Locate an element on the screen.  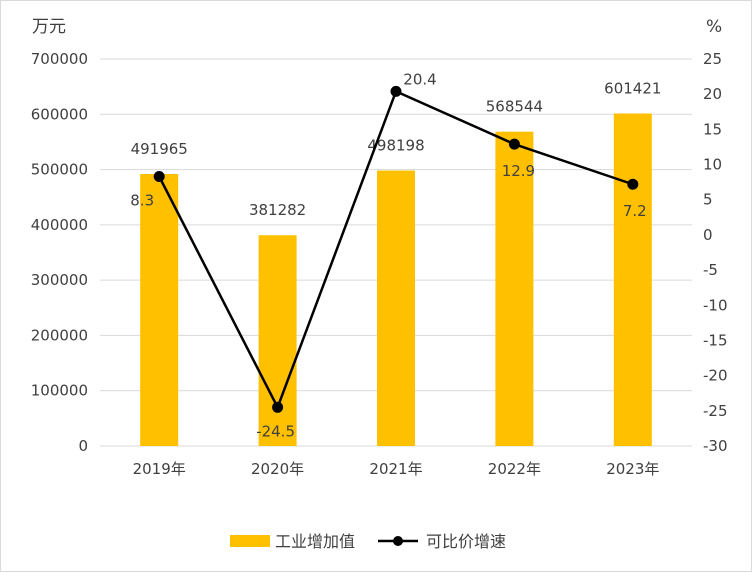
right-tick-label: 20 is located at coordinates (712, 94).